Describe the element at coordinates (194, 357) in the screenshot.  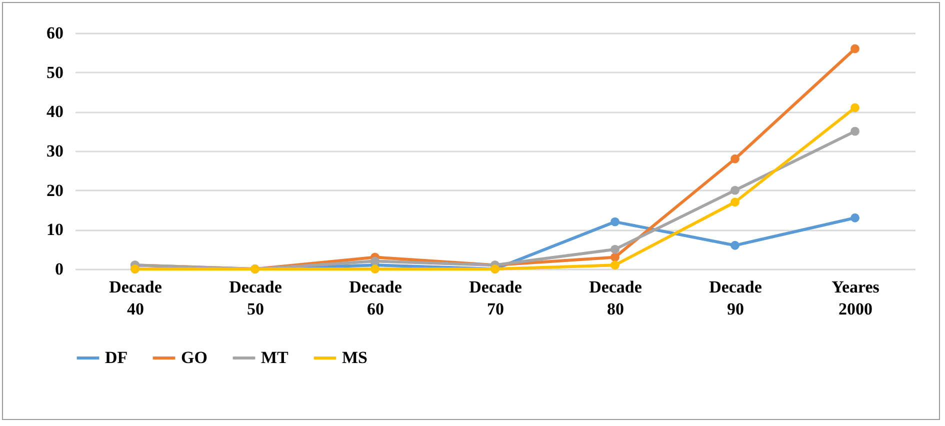
I see `legend-label: GO` at that location.